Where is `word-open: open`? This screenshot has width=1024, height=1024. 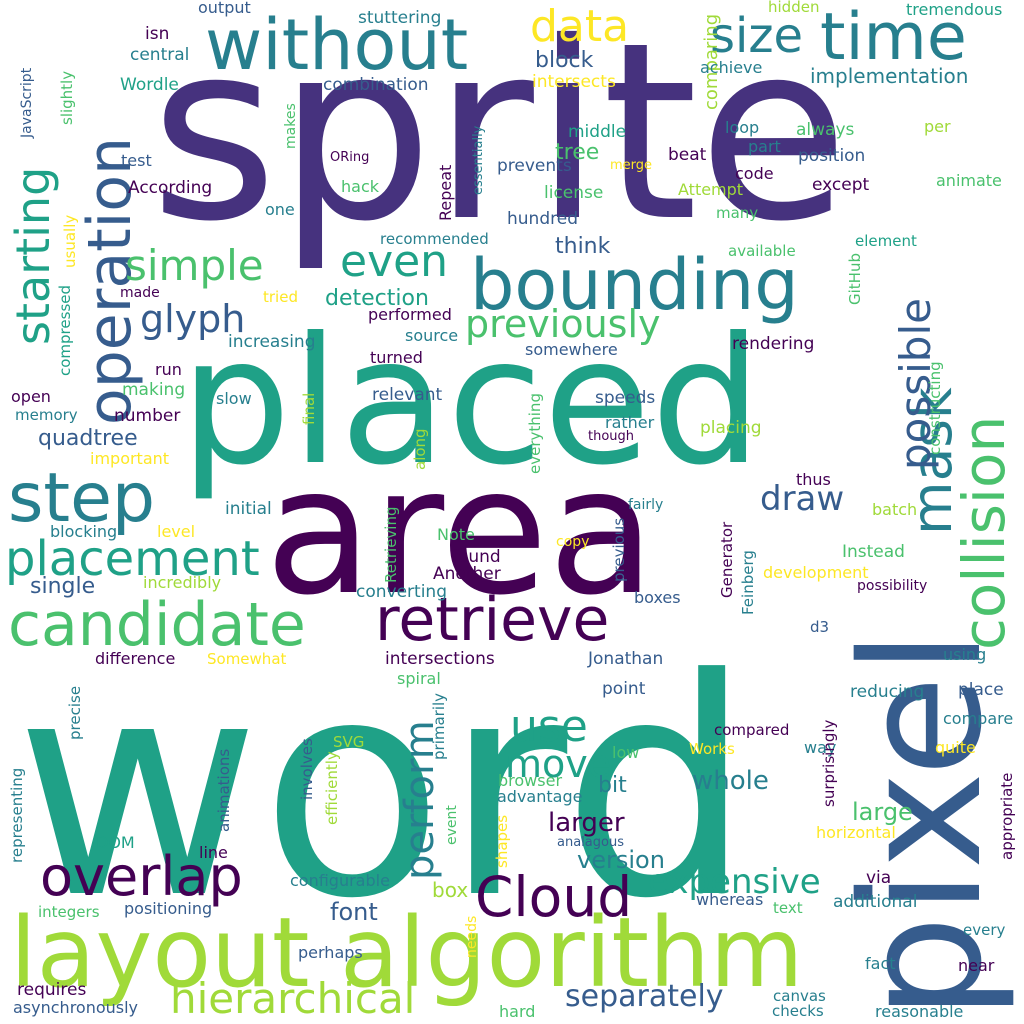 word-open: open is located at coordinates (31, 396).